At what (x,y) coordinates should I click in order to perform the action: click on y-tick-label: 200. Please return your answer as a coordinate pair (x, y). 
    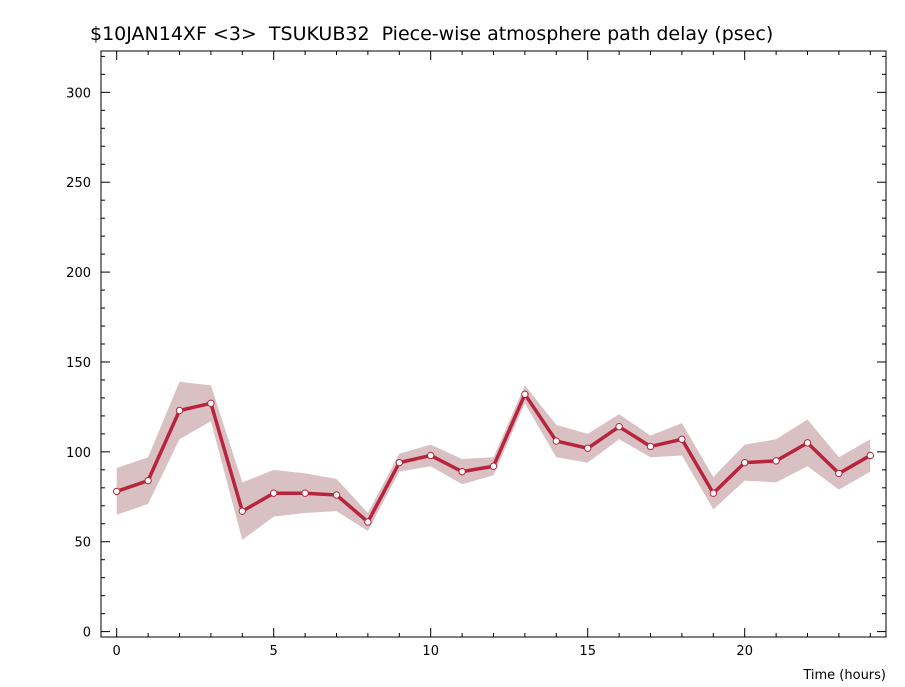
    Looking at the image, I should click on (78, 273).